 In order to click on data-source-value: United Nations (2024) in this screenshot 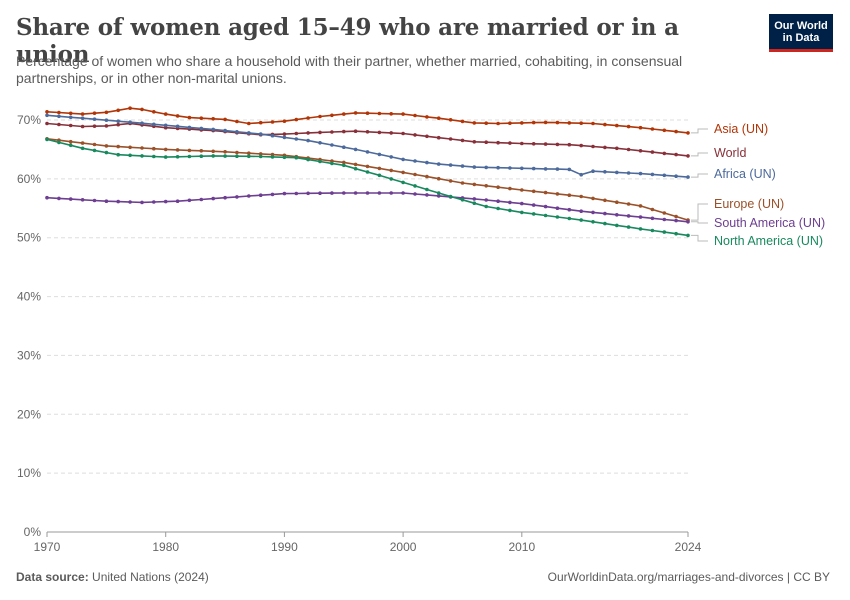, I will do `click(150, 577)`.